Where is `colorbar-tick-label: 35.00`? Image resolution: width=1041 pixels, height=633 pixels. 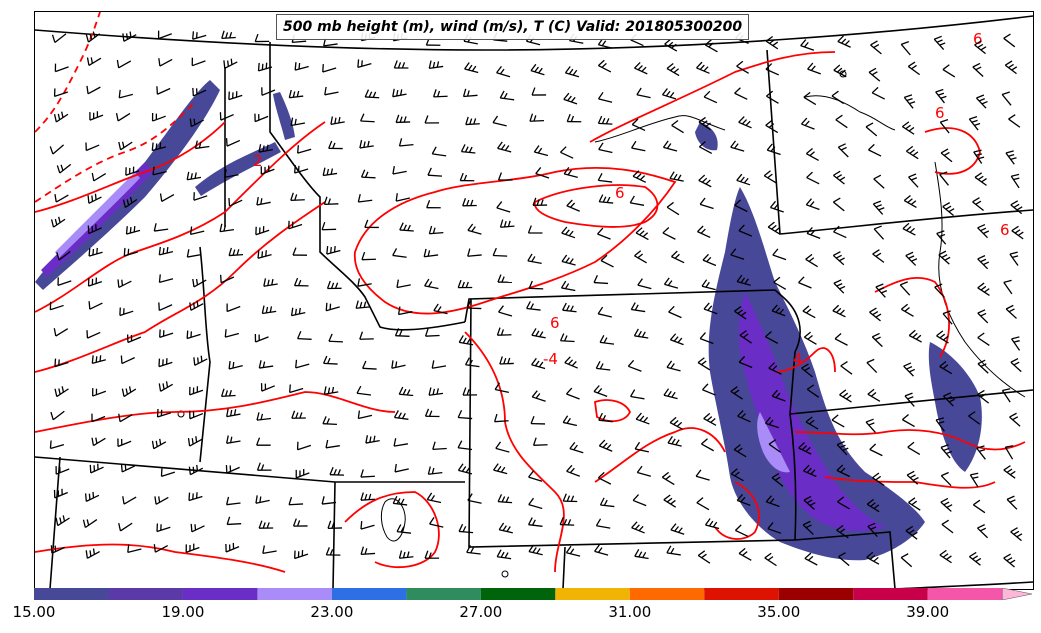
colorbar-tick-label: 35.00 is located at coordinates (779, 612).